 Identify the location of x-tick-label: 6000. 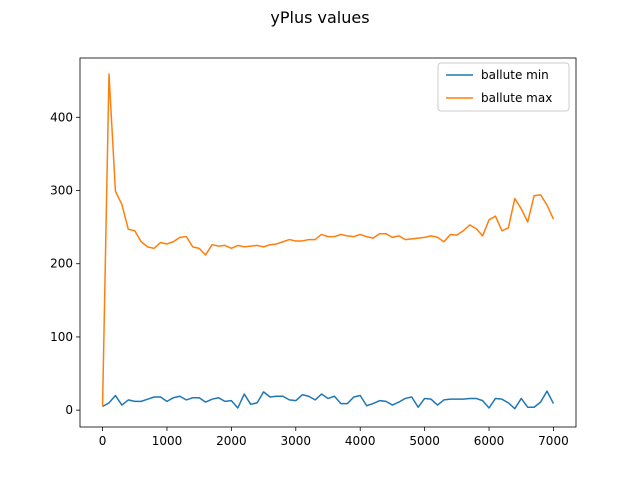
(489, 441).